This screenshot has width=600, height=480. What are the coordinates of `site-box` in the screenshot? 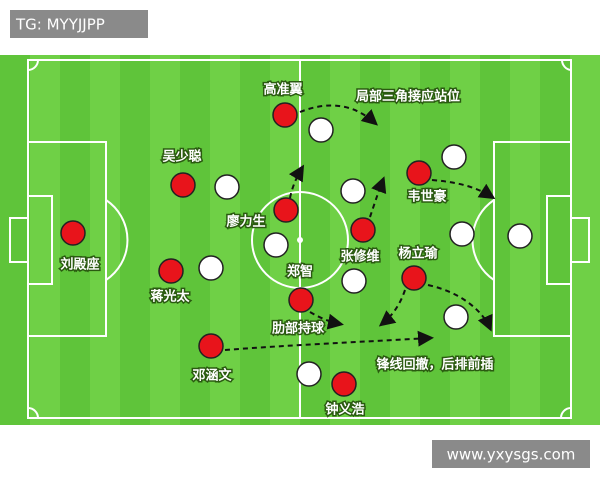 It's located at (511, 454).